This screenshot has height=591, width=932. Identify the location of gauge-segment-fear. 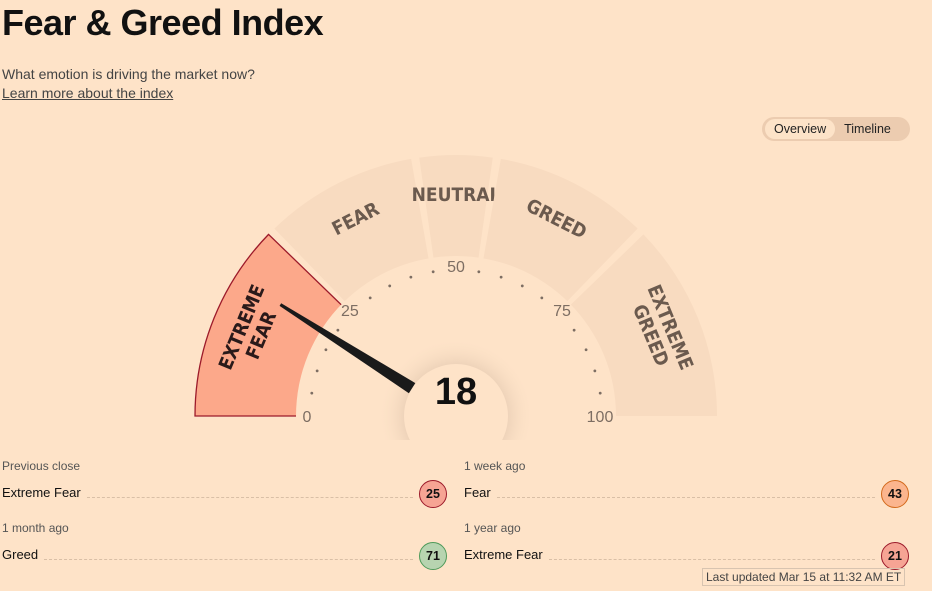
(351, 230).